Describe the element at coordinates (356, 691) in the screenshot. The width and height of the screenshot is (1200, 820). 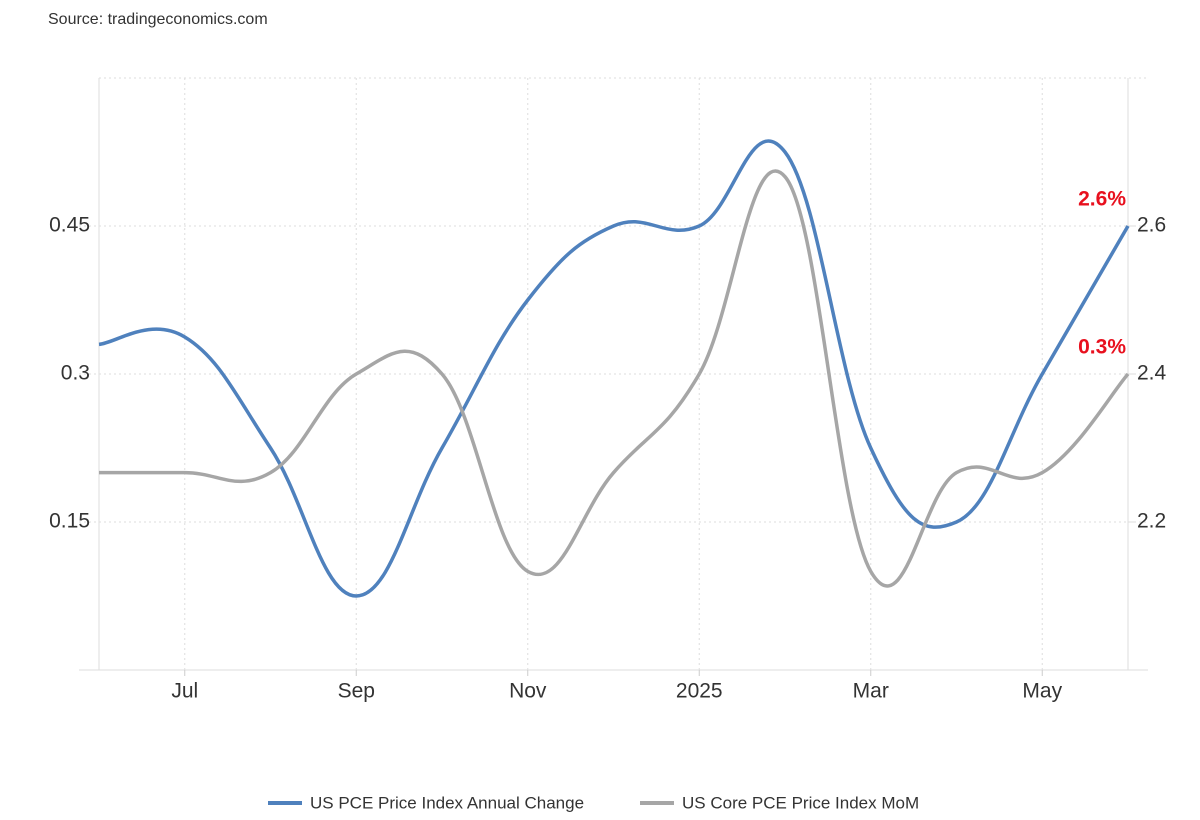
I see `x-tick-label: Sep` at that location.